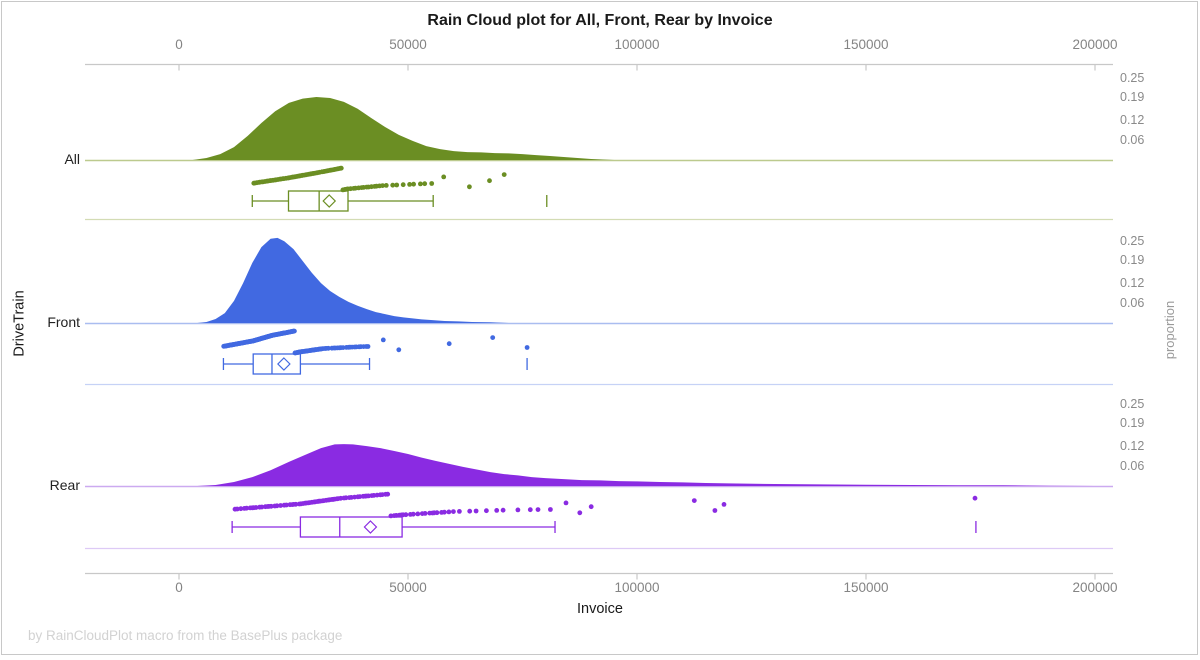 This screenshot has height=660, width=1200. Describe the element at coordinates (408, 44) in the screenshot. I see `x-tick-label-top: 50000` at that location.